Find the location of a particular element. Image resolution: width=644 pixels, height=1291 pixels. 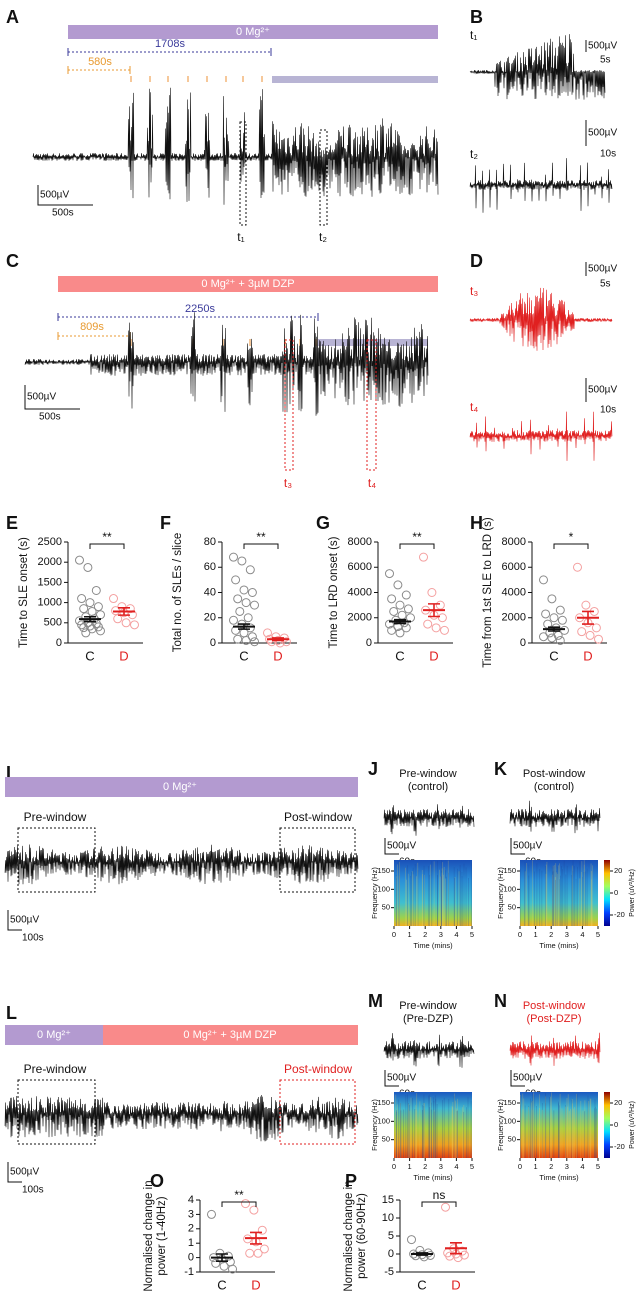

y-tick-label: 2 is located at coordinates (191, 1229).